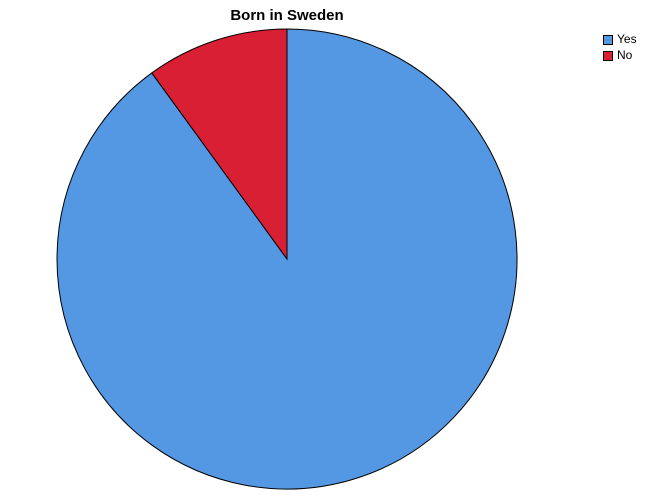 The image size is (672, 503). What do you see at coordinates (287, 15) in the screenshot?
I see `chart-title: Born in Sweden` at bounding box center [287, 15].